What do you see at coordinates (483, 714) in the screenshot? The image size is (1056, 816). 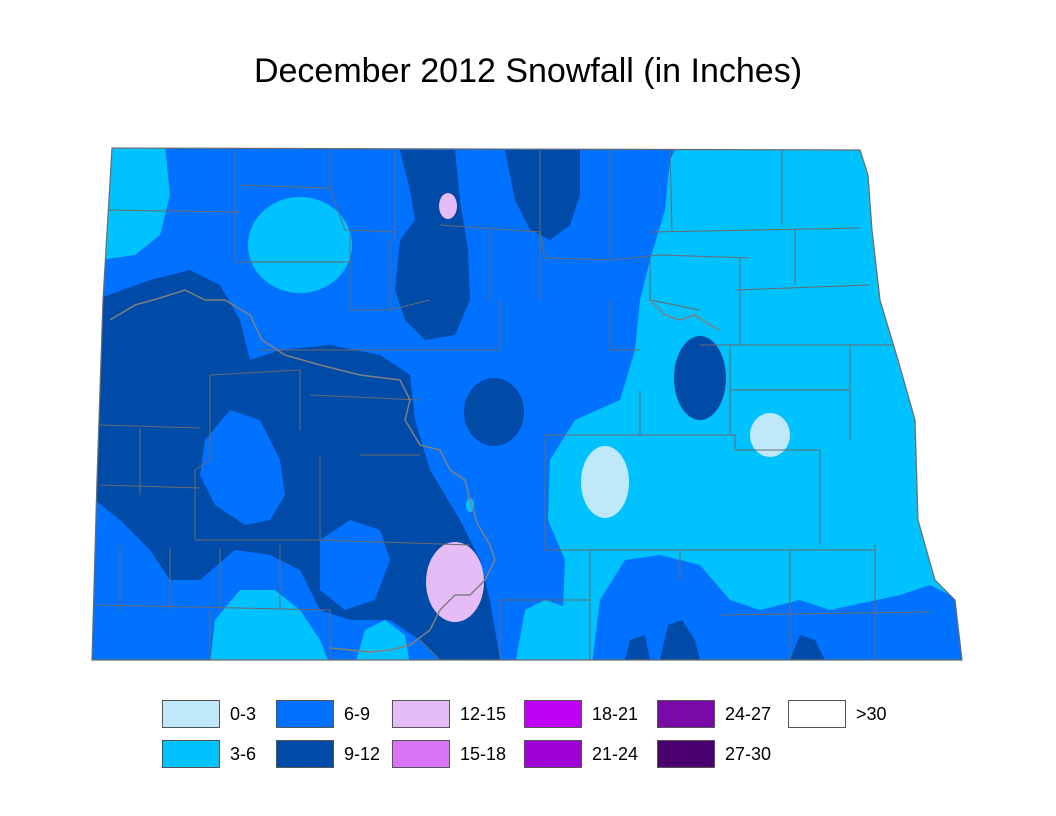 I see `legend-label: 12-15` at bounding box center [483, 714].